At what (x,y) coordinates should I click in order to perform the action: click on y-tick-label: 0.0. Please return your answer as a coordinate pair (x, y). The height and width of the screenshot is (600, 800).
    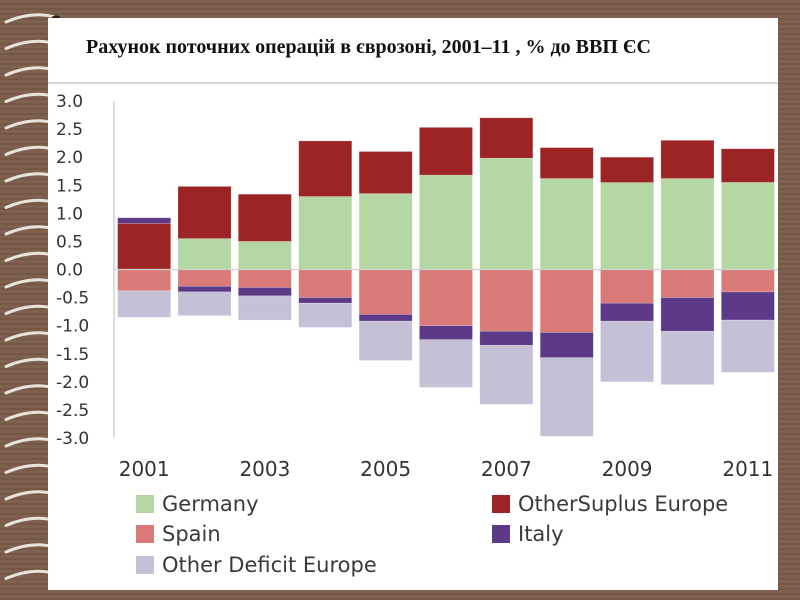
    Looking at the image, I should click on (69, 271).